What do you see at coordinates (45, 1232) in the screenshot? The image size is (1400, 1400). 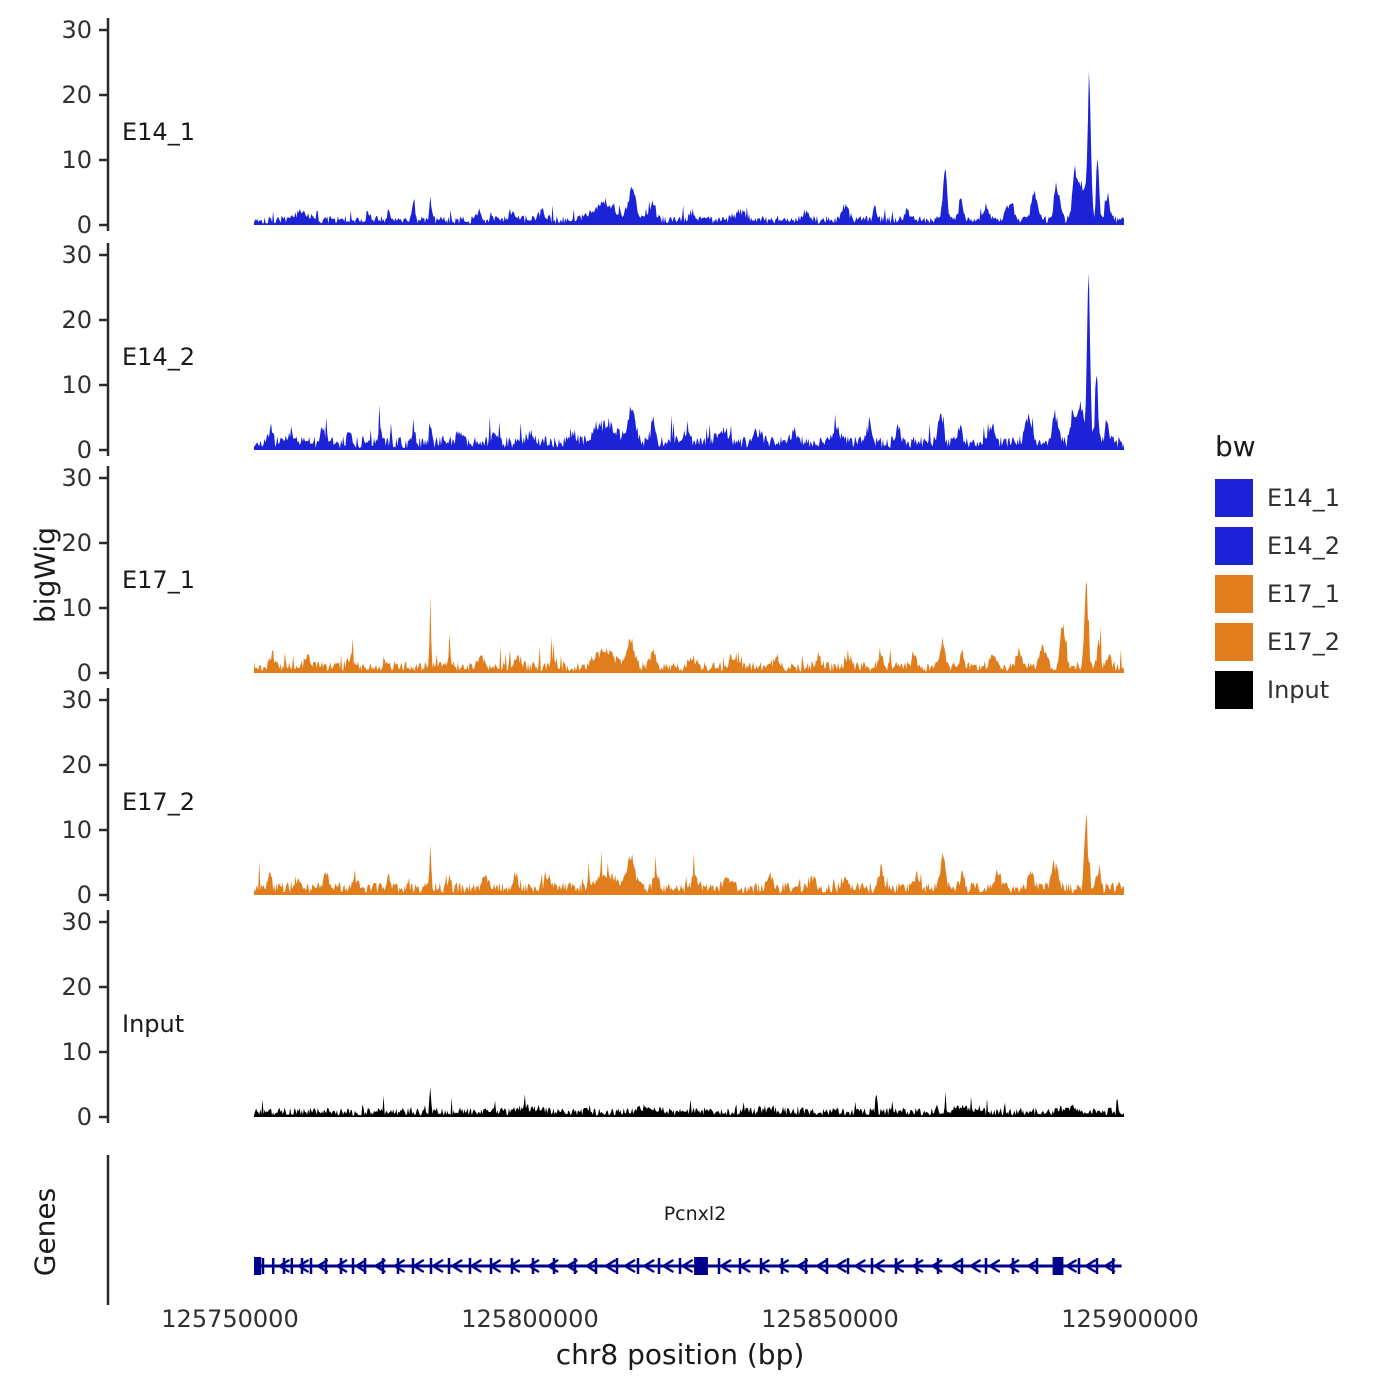 I see `genes-axis-title: Genes` at bounding box center [45, 1232].